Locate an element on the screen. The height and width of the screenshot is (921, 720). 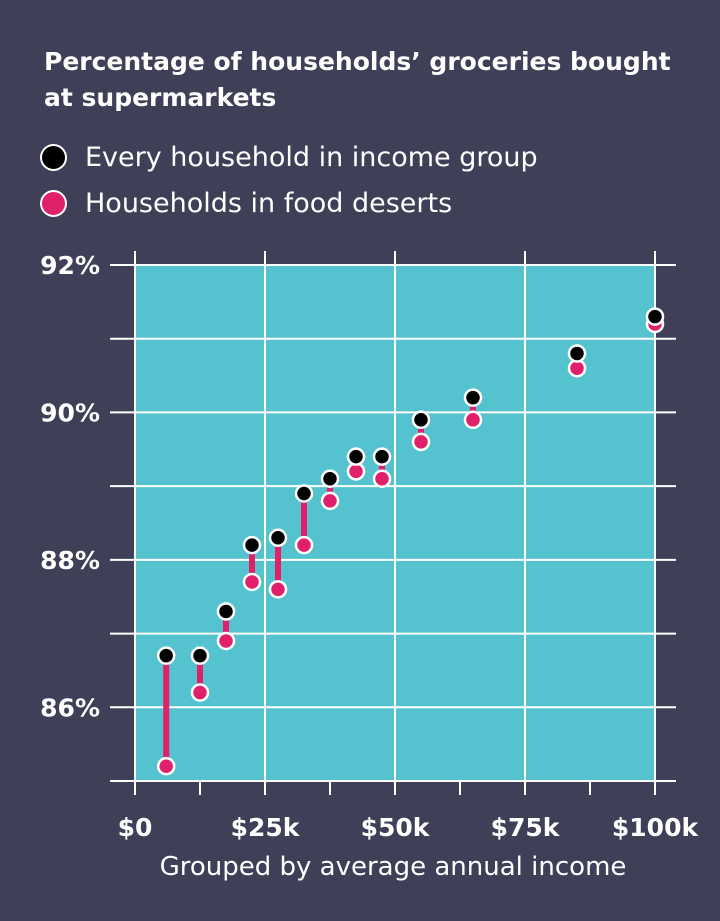
legend-item-every-household: Every household in income group is located at coordinates (289, 157).